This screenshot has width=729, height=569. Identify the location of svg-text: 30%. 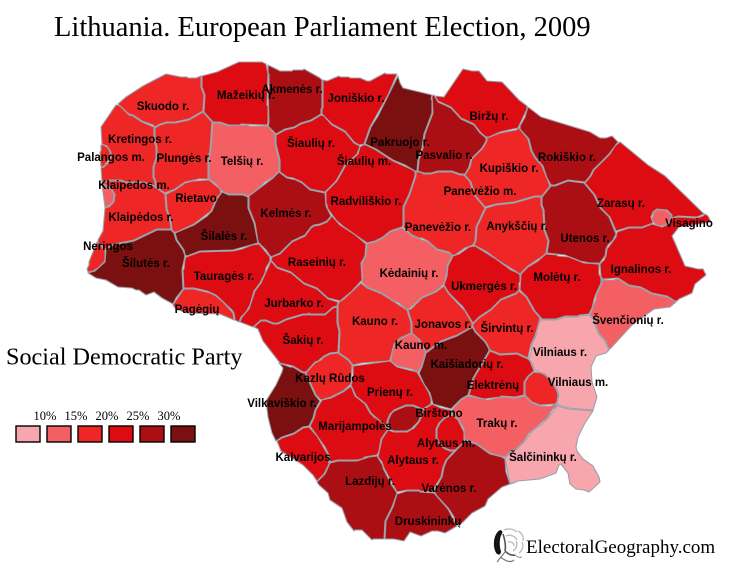
(169, 416).